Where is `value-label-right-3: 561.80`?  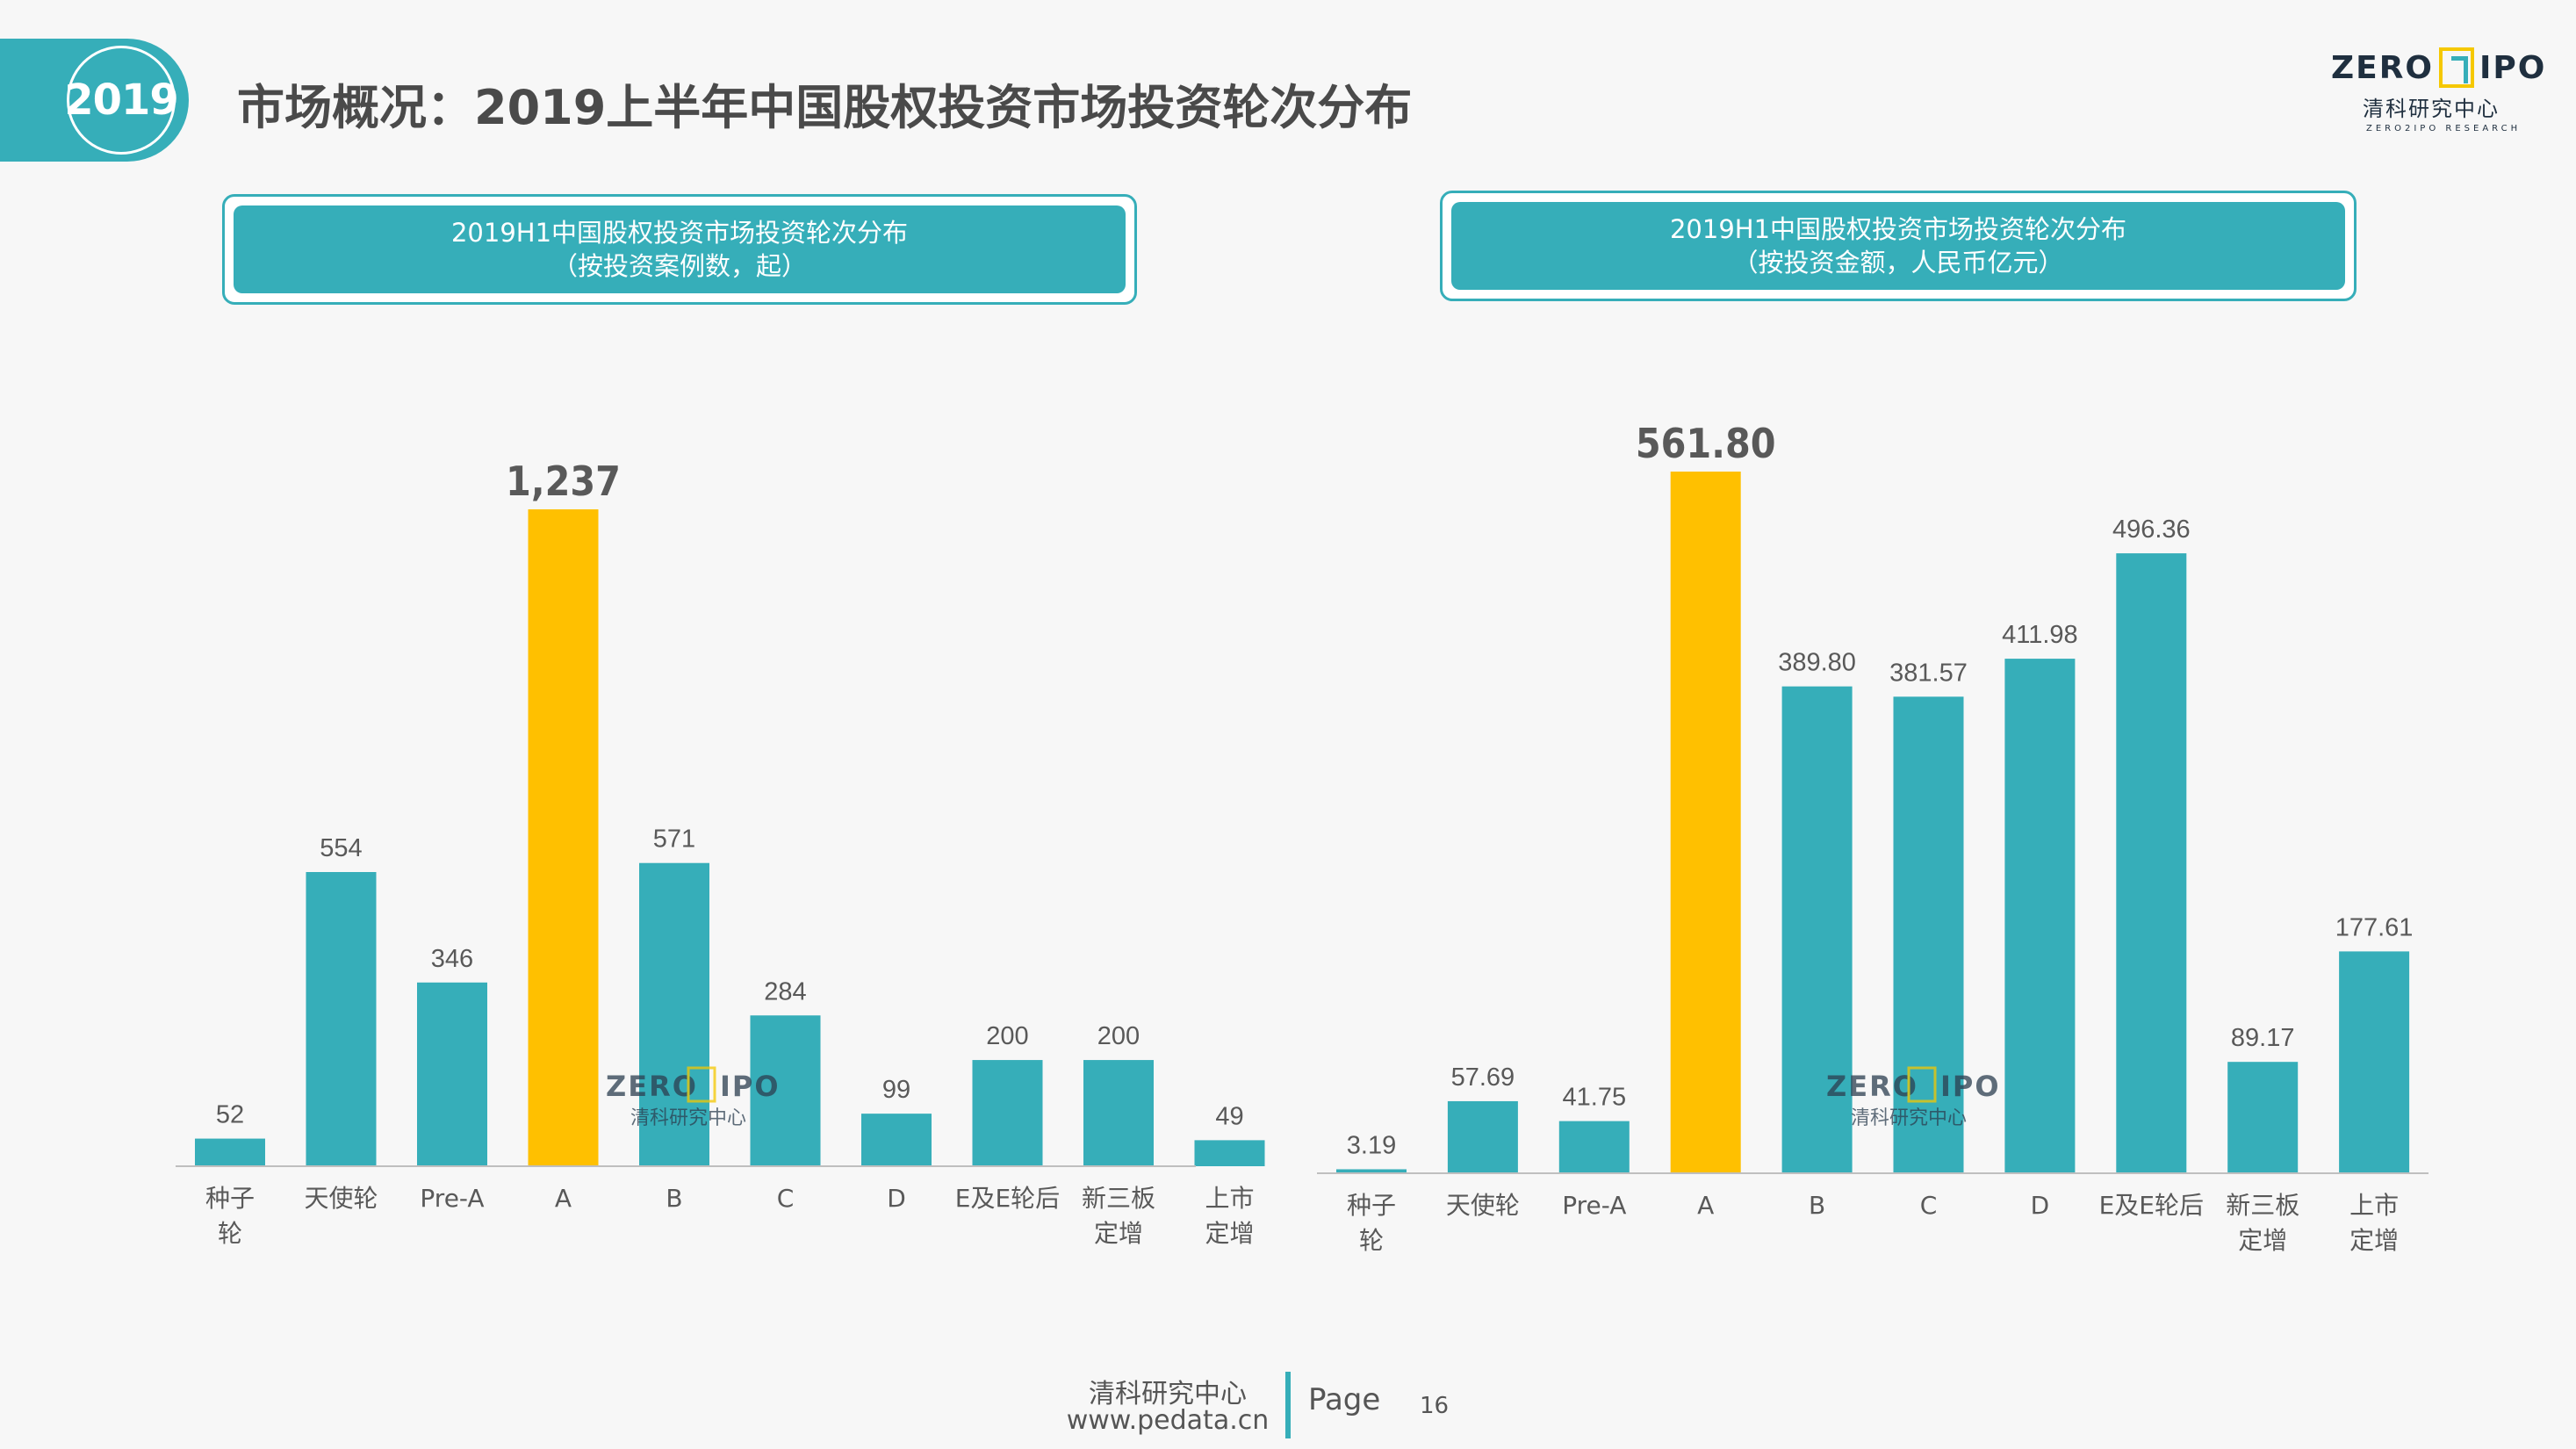
value-label-right-3: 561.80 is located at coordinates (1706, 443).